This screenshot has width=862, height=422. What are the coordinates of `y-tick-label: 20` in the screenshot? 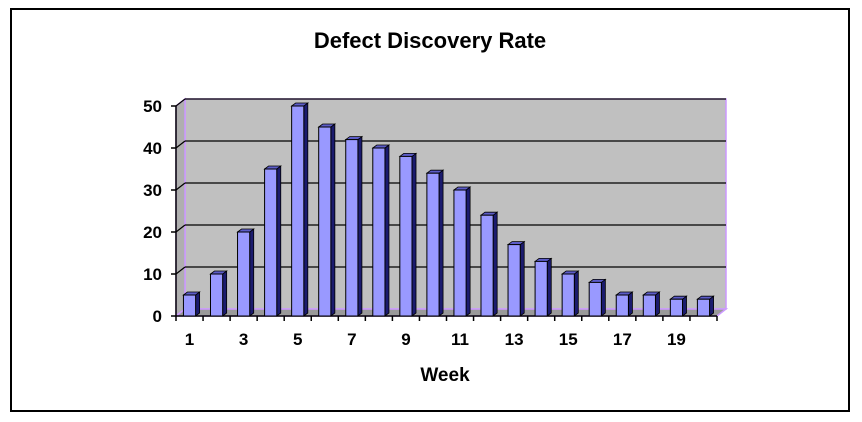 It's located at (152, 232).